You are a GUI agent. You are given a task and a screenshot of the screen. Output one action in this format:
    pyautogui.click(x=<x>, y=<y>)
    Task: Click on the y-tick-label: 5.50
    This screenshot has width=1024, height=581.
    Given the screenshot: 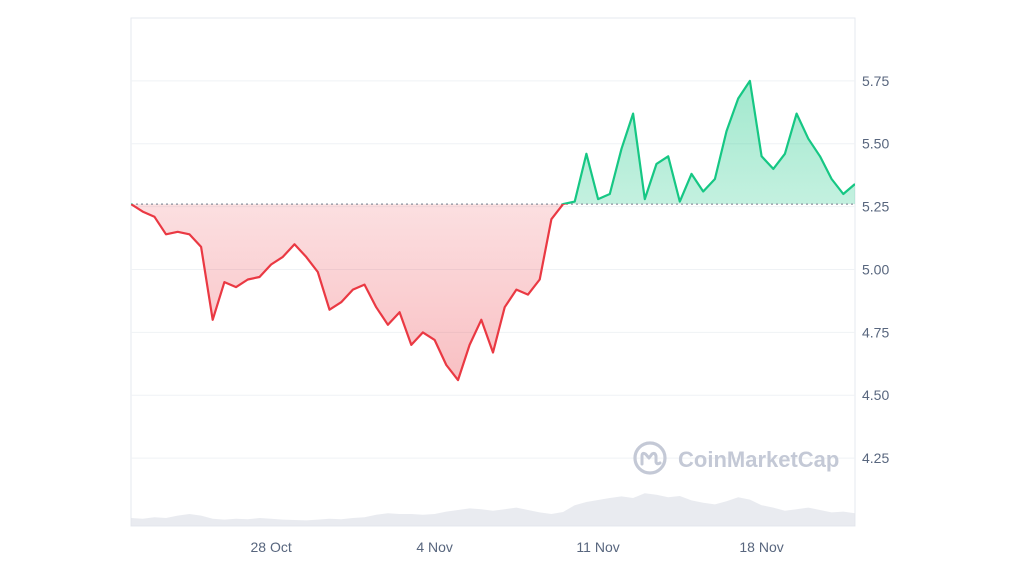 What is the action you would take?
    pyautogui.click(x=875, y=144)
    